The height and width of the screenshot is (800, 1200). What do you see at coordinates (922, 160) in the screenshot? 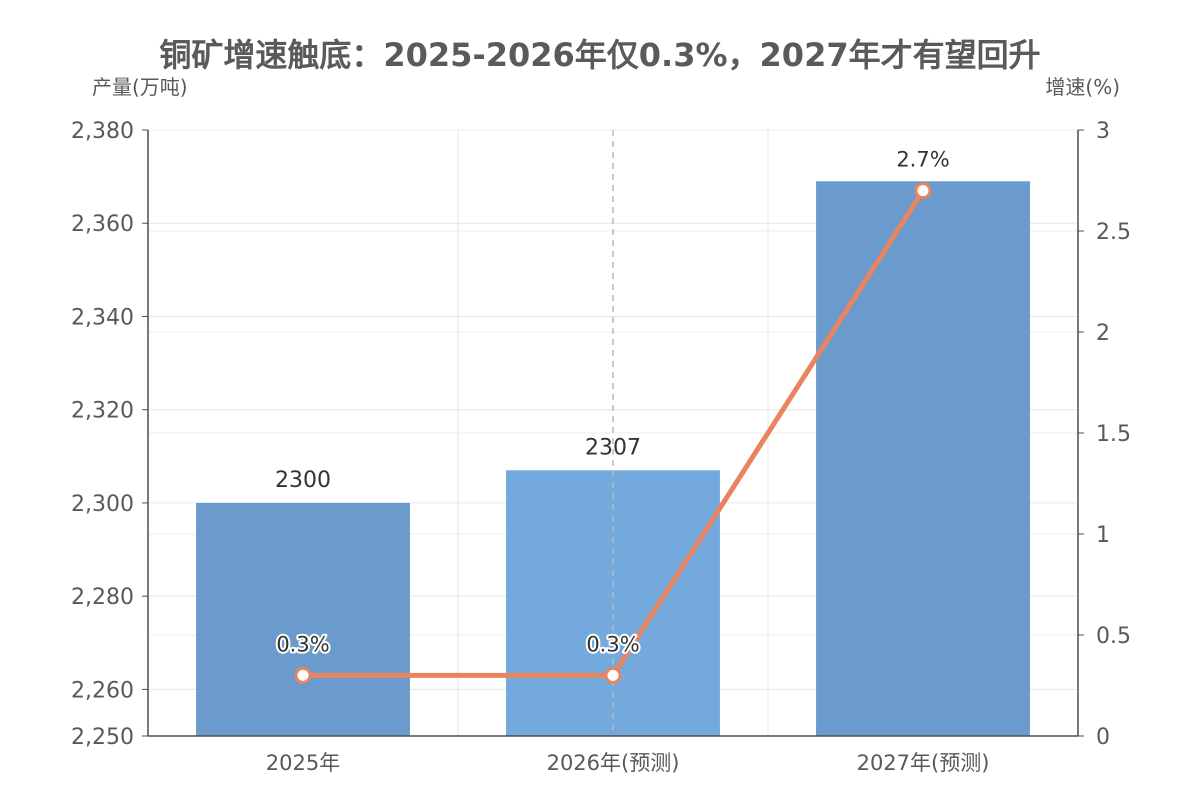
I see `growth-value-label: 2.7%` at bounding box center [922, 160].